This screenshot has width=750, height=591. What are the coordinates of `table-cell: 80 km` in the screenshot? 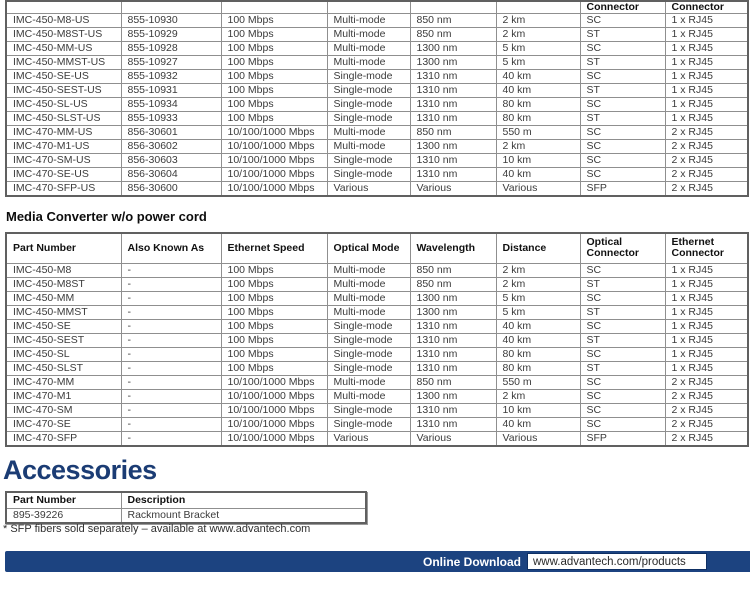 It's located at (538, 118).